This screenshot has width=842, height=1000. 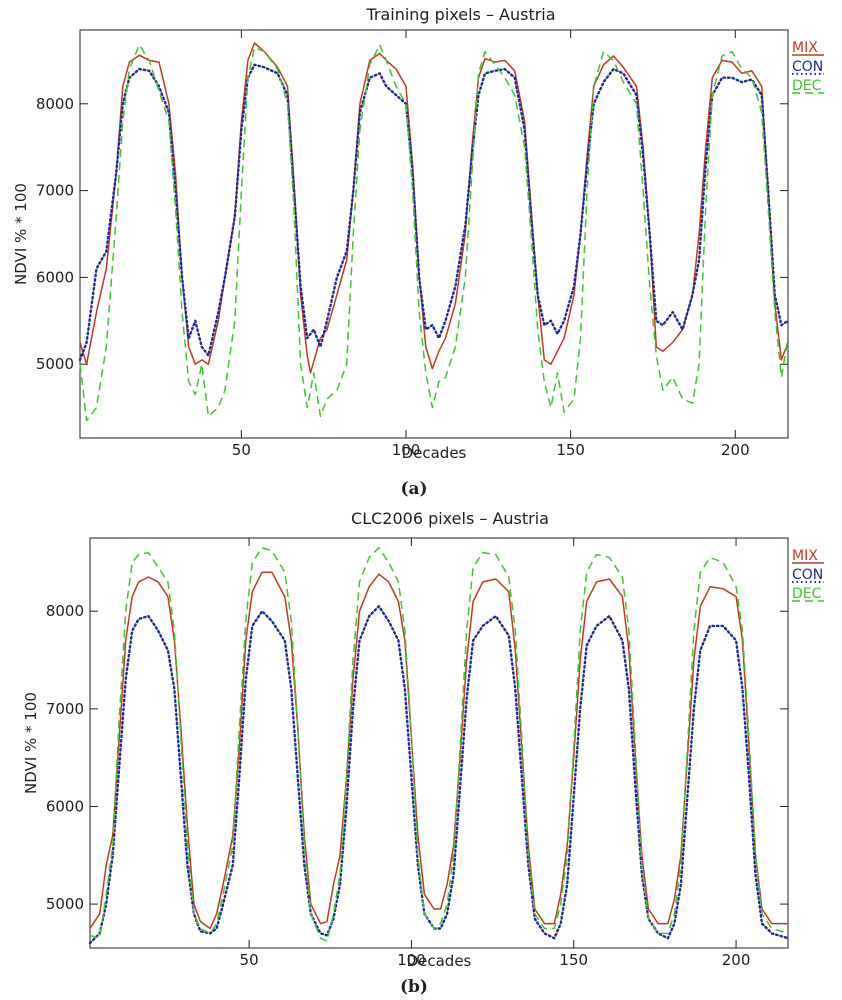 What do you see at coordinates (414, 987) in the screenshot?
I see `panel-b-label: (b)` at bounding box center [414, 987].